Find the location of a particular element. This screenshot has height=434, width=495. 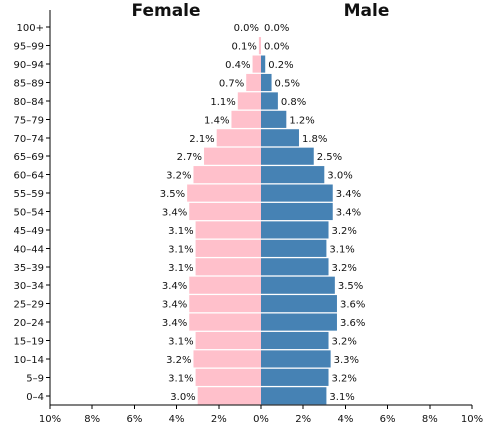

male-data-label-55-59: 3.4% is located at coordinates (348, 194).